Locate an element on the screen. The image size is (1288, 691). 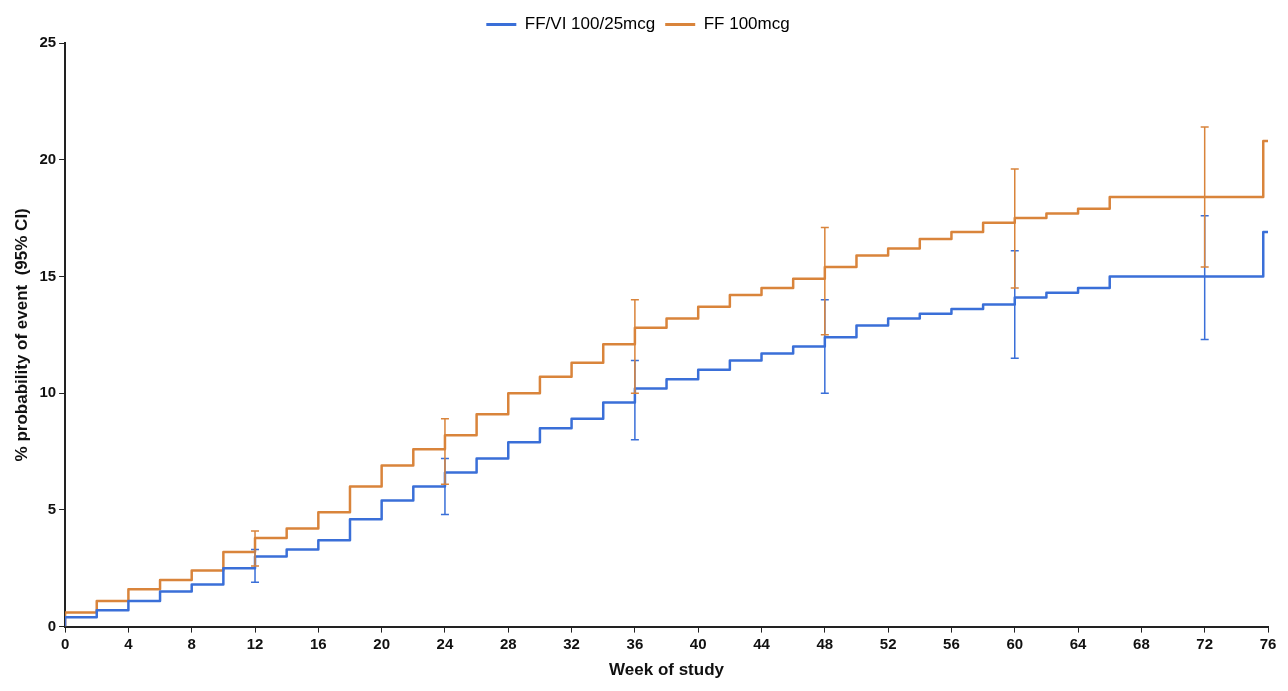
x-tick-label: 40 is located at coordinates (698, 643).